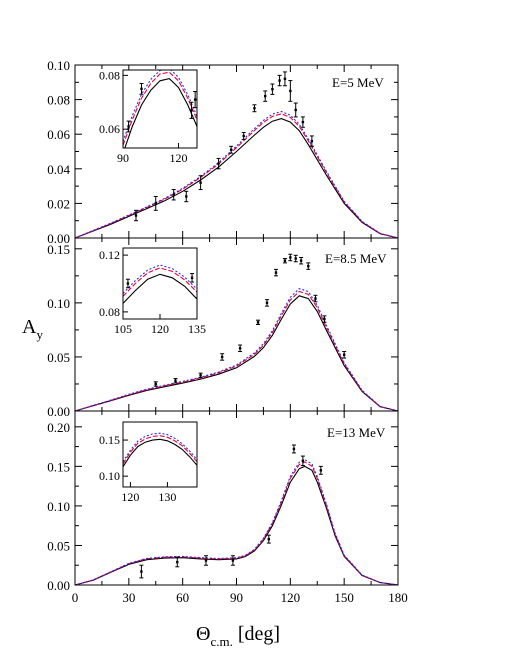  What do you see at coordinates (236, 597) in the screenshot?
I see `x-tick-label-3: 90` at bounding box center [236, 597].